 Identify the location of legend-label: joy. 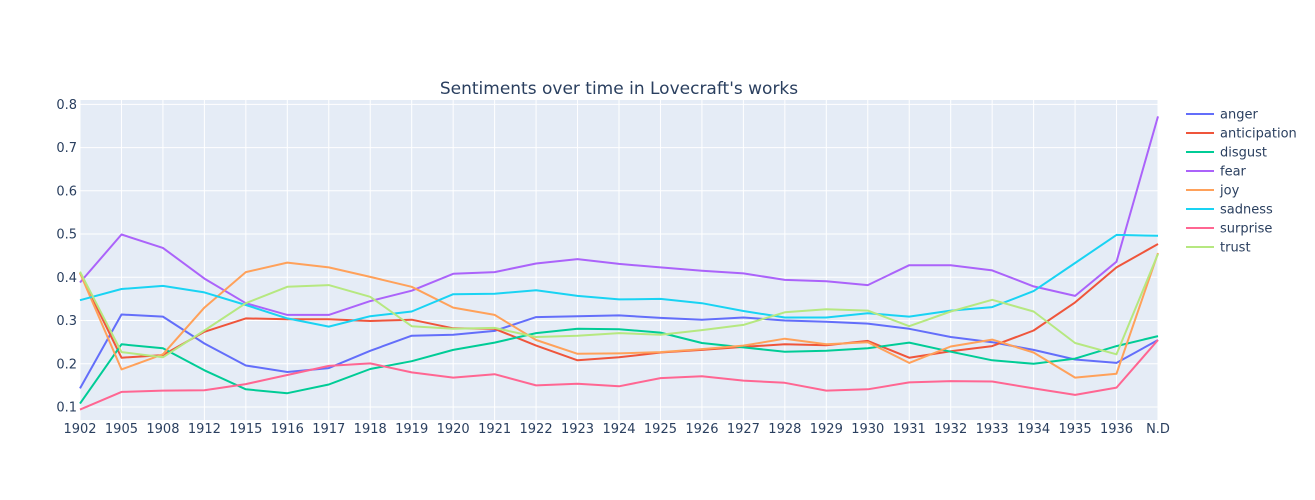
(1229, 191).